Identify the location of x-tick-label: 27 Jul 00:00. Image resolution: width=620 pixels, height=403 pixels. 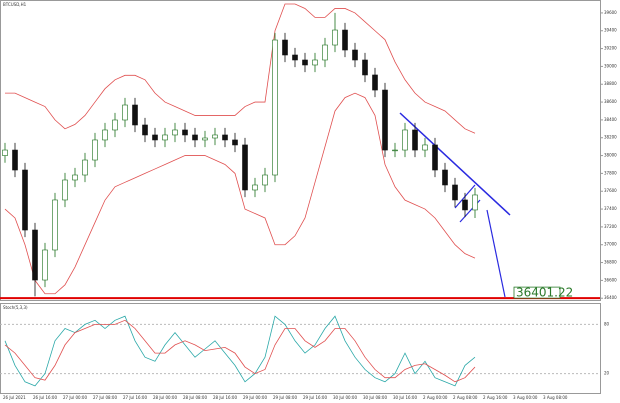
(75, 397).